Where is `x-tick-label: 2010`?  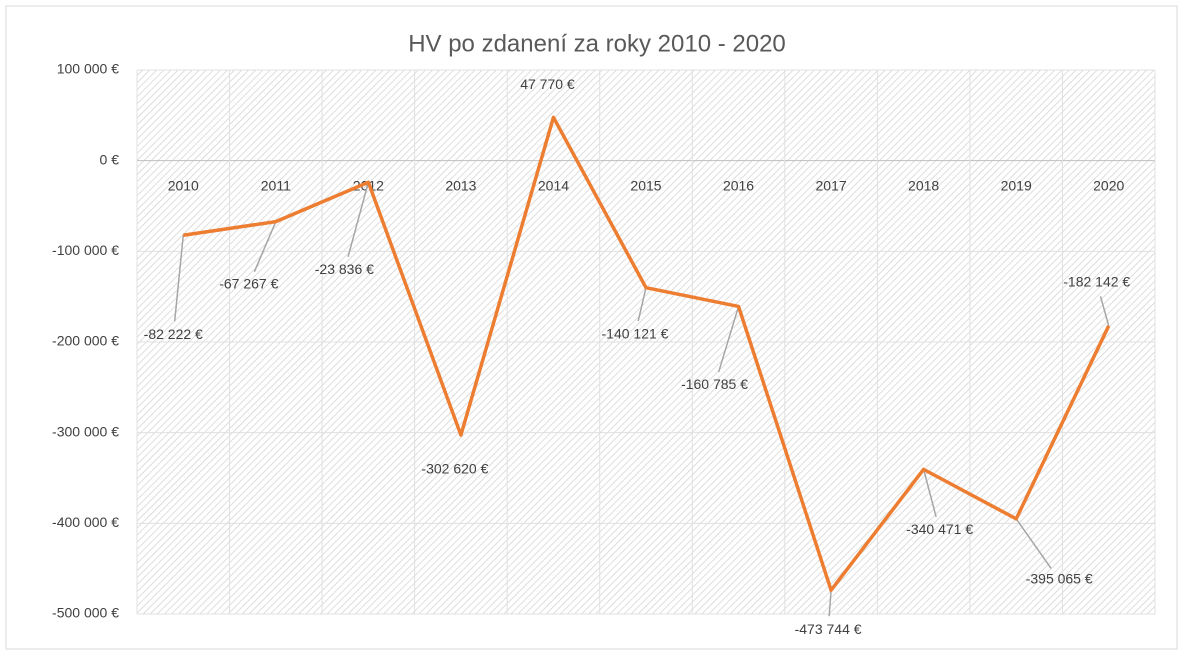 x-tick-label: 2010 is located at coordinates (183, 185).